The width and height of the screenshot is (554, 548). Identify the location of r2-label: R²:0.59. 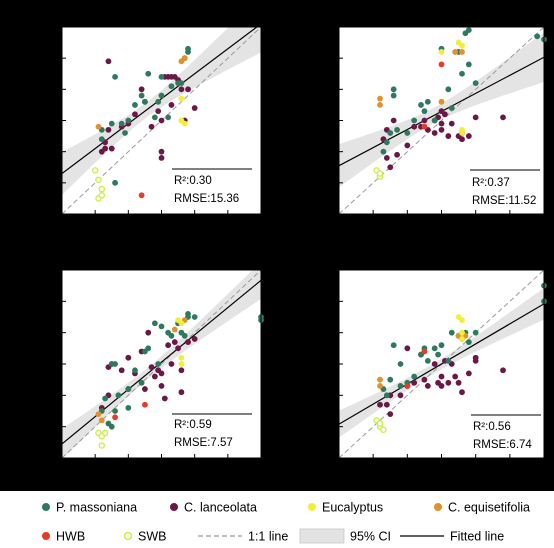
(193, 425).